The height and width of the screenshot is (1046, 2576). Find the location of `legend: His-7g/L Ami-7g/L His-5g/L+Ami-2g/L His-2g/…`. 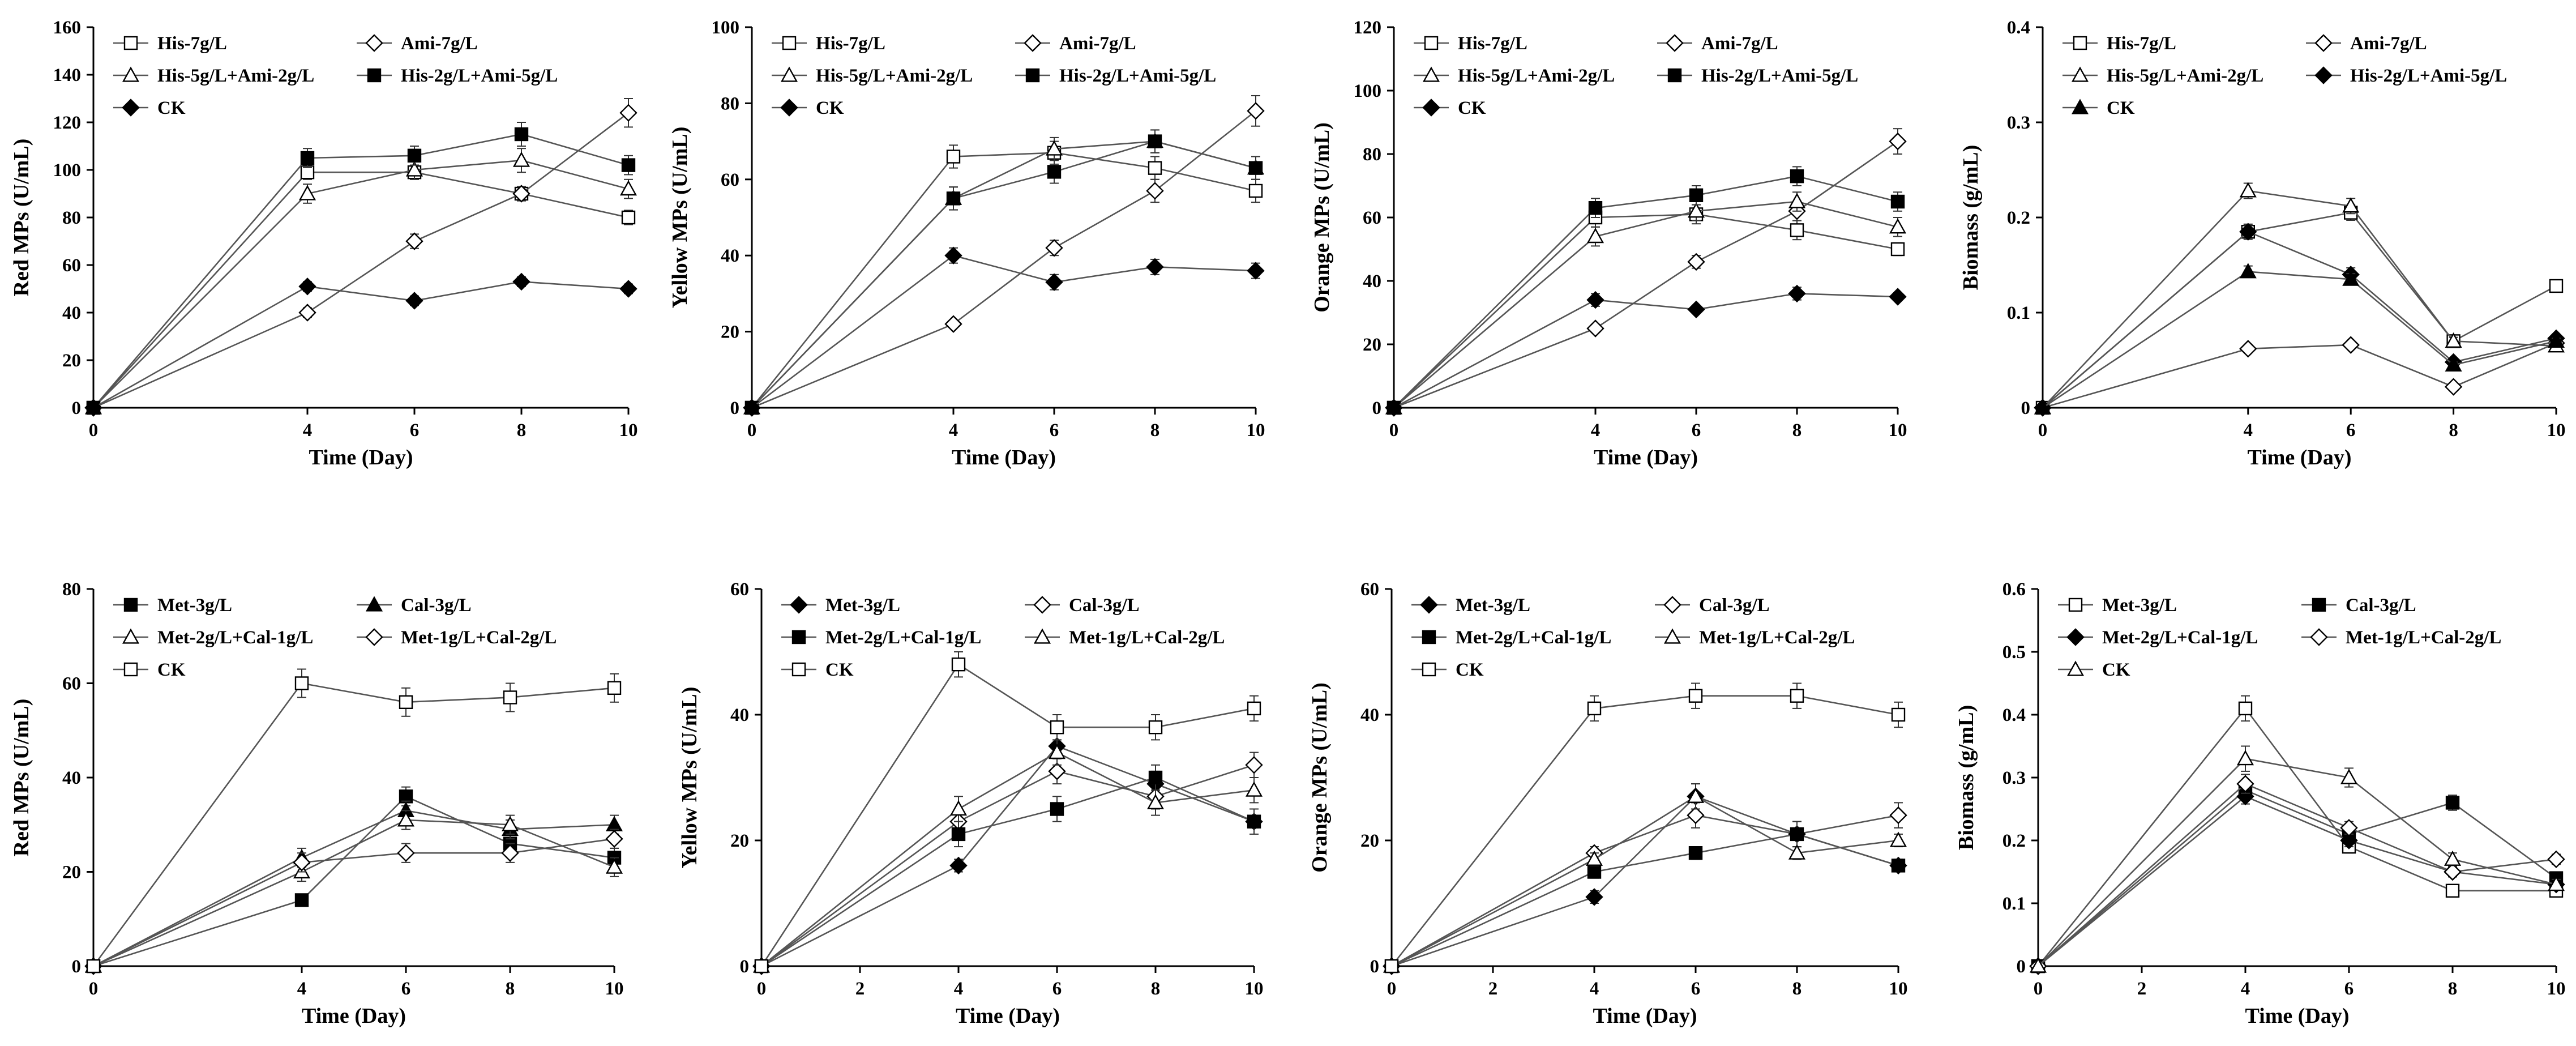

legend: His-7g/L Ami-7g/L His-5g/L+Ami-2g/L His-2g/… is located at coordinates (994, 75).